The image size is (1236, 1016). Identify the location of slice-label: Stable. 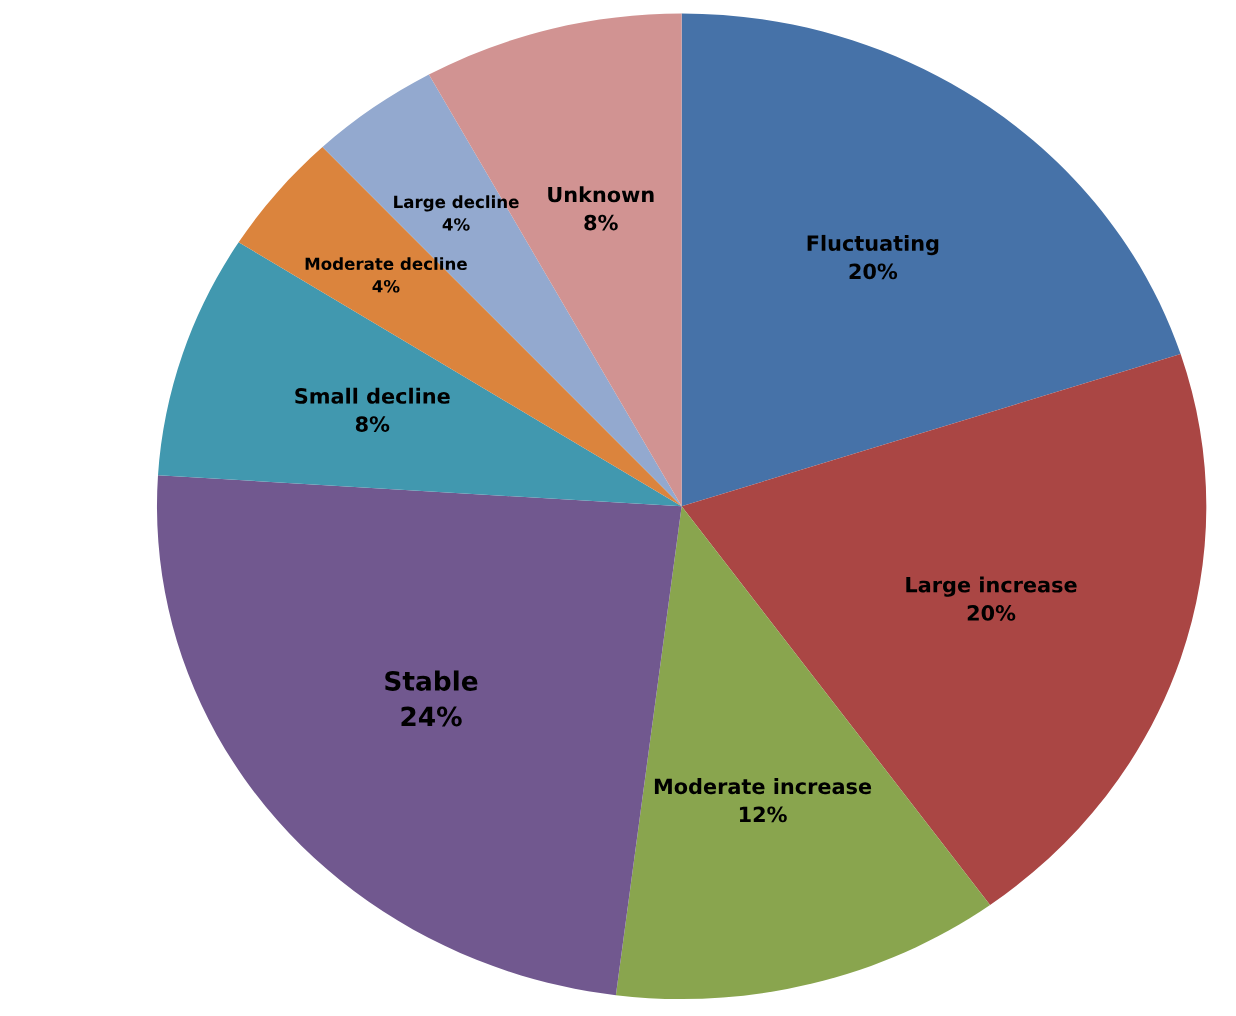
(431, 680).